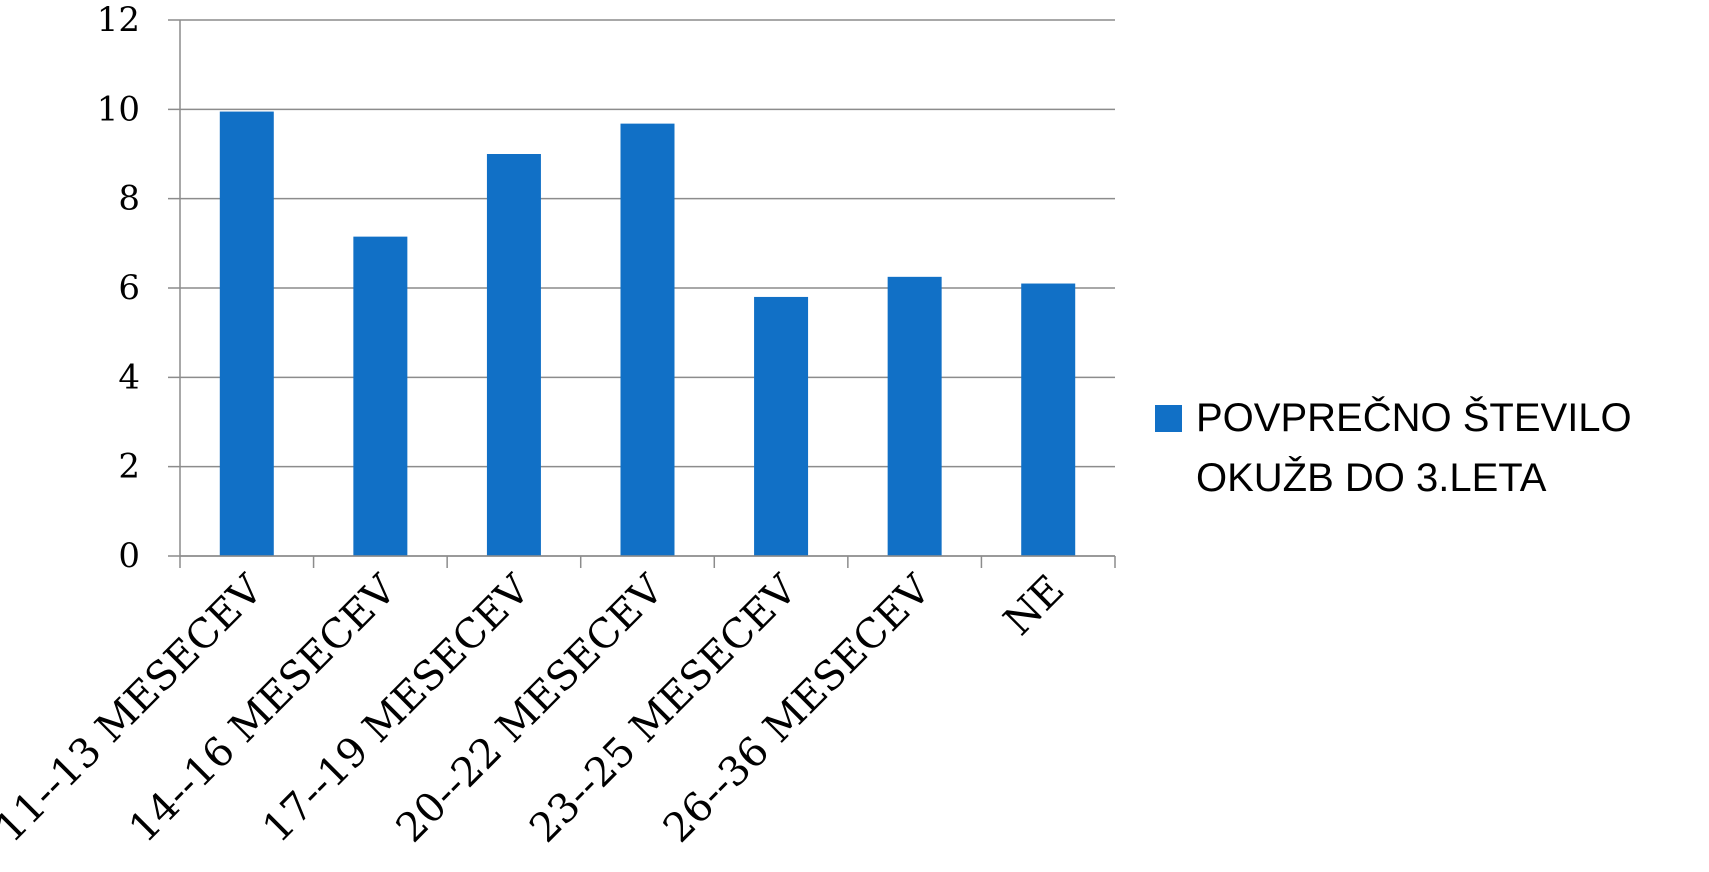 The image size is (1709, 872). I want to click on y-tick-label: 12, so click(118, 20).